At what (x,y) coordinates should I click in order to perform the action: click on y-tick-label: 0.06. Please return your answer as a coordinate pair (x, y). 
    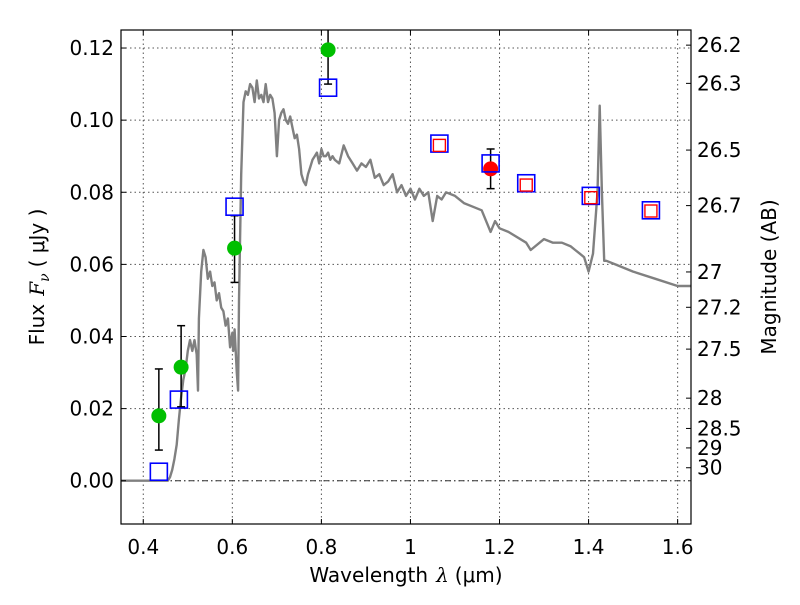
    Looking at the image, I should click on (91, 264).